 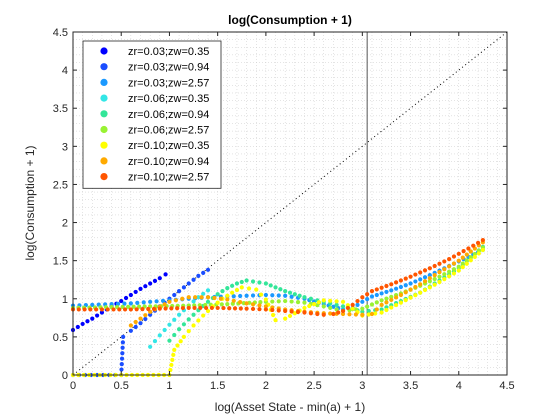 What do you see at coordinates (362, 386) in the screenshot?
I see `x-tick-label: 3` at bounding box center [362, 386].